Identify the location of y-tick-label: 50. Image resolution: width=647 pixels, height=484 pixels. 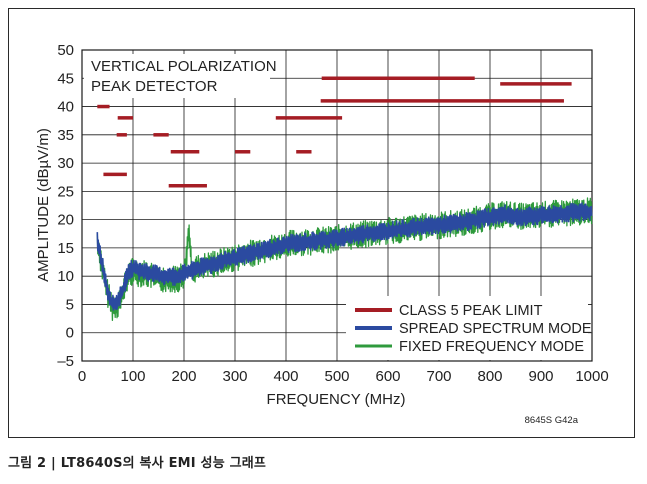
(65, 50).